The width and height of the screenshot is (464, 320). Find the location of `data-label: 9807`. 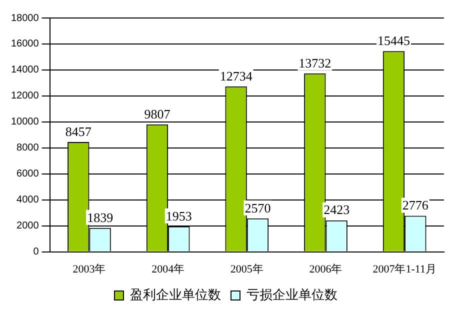

data-label: 9807 is located at coordinates (157, 114).